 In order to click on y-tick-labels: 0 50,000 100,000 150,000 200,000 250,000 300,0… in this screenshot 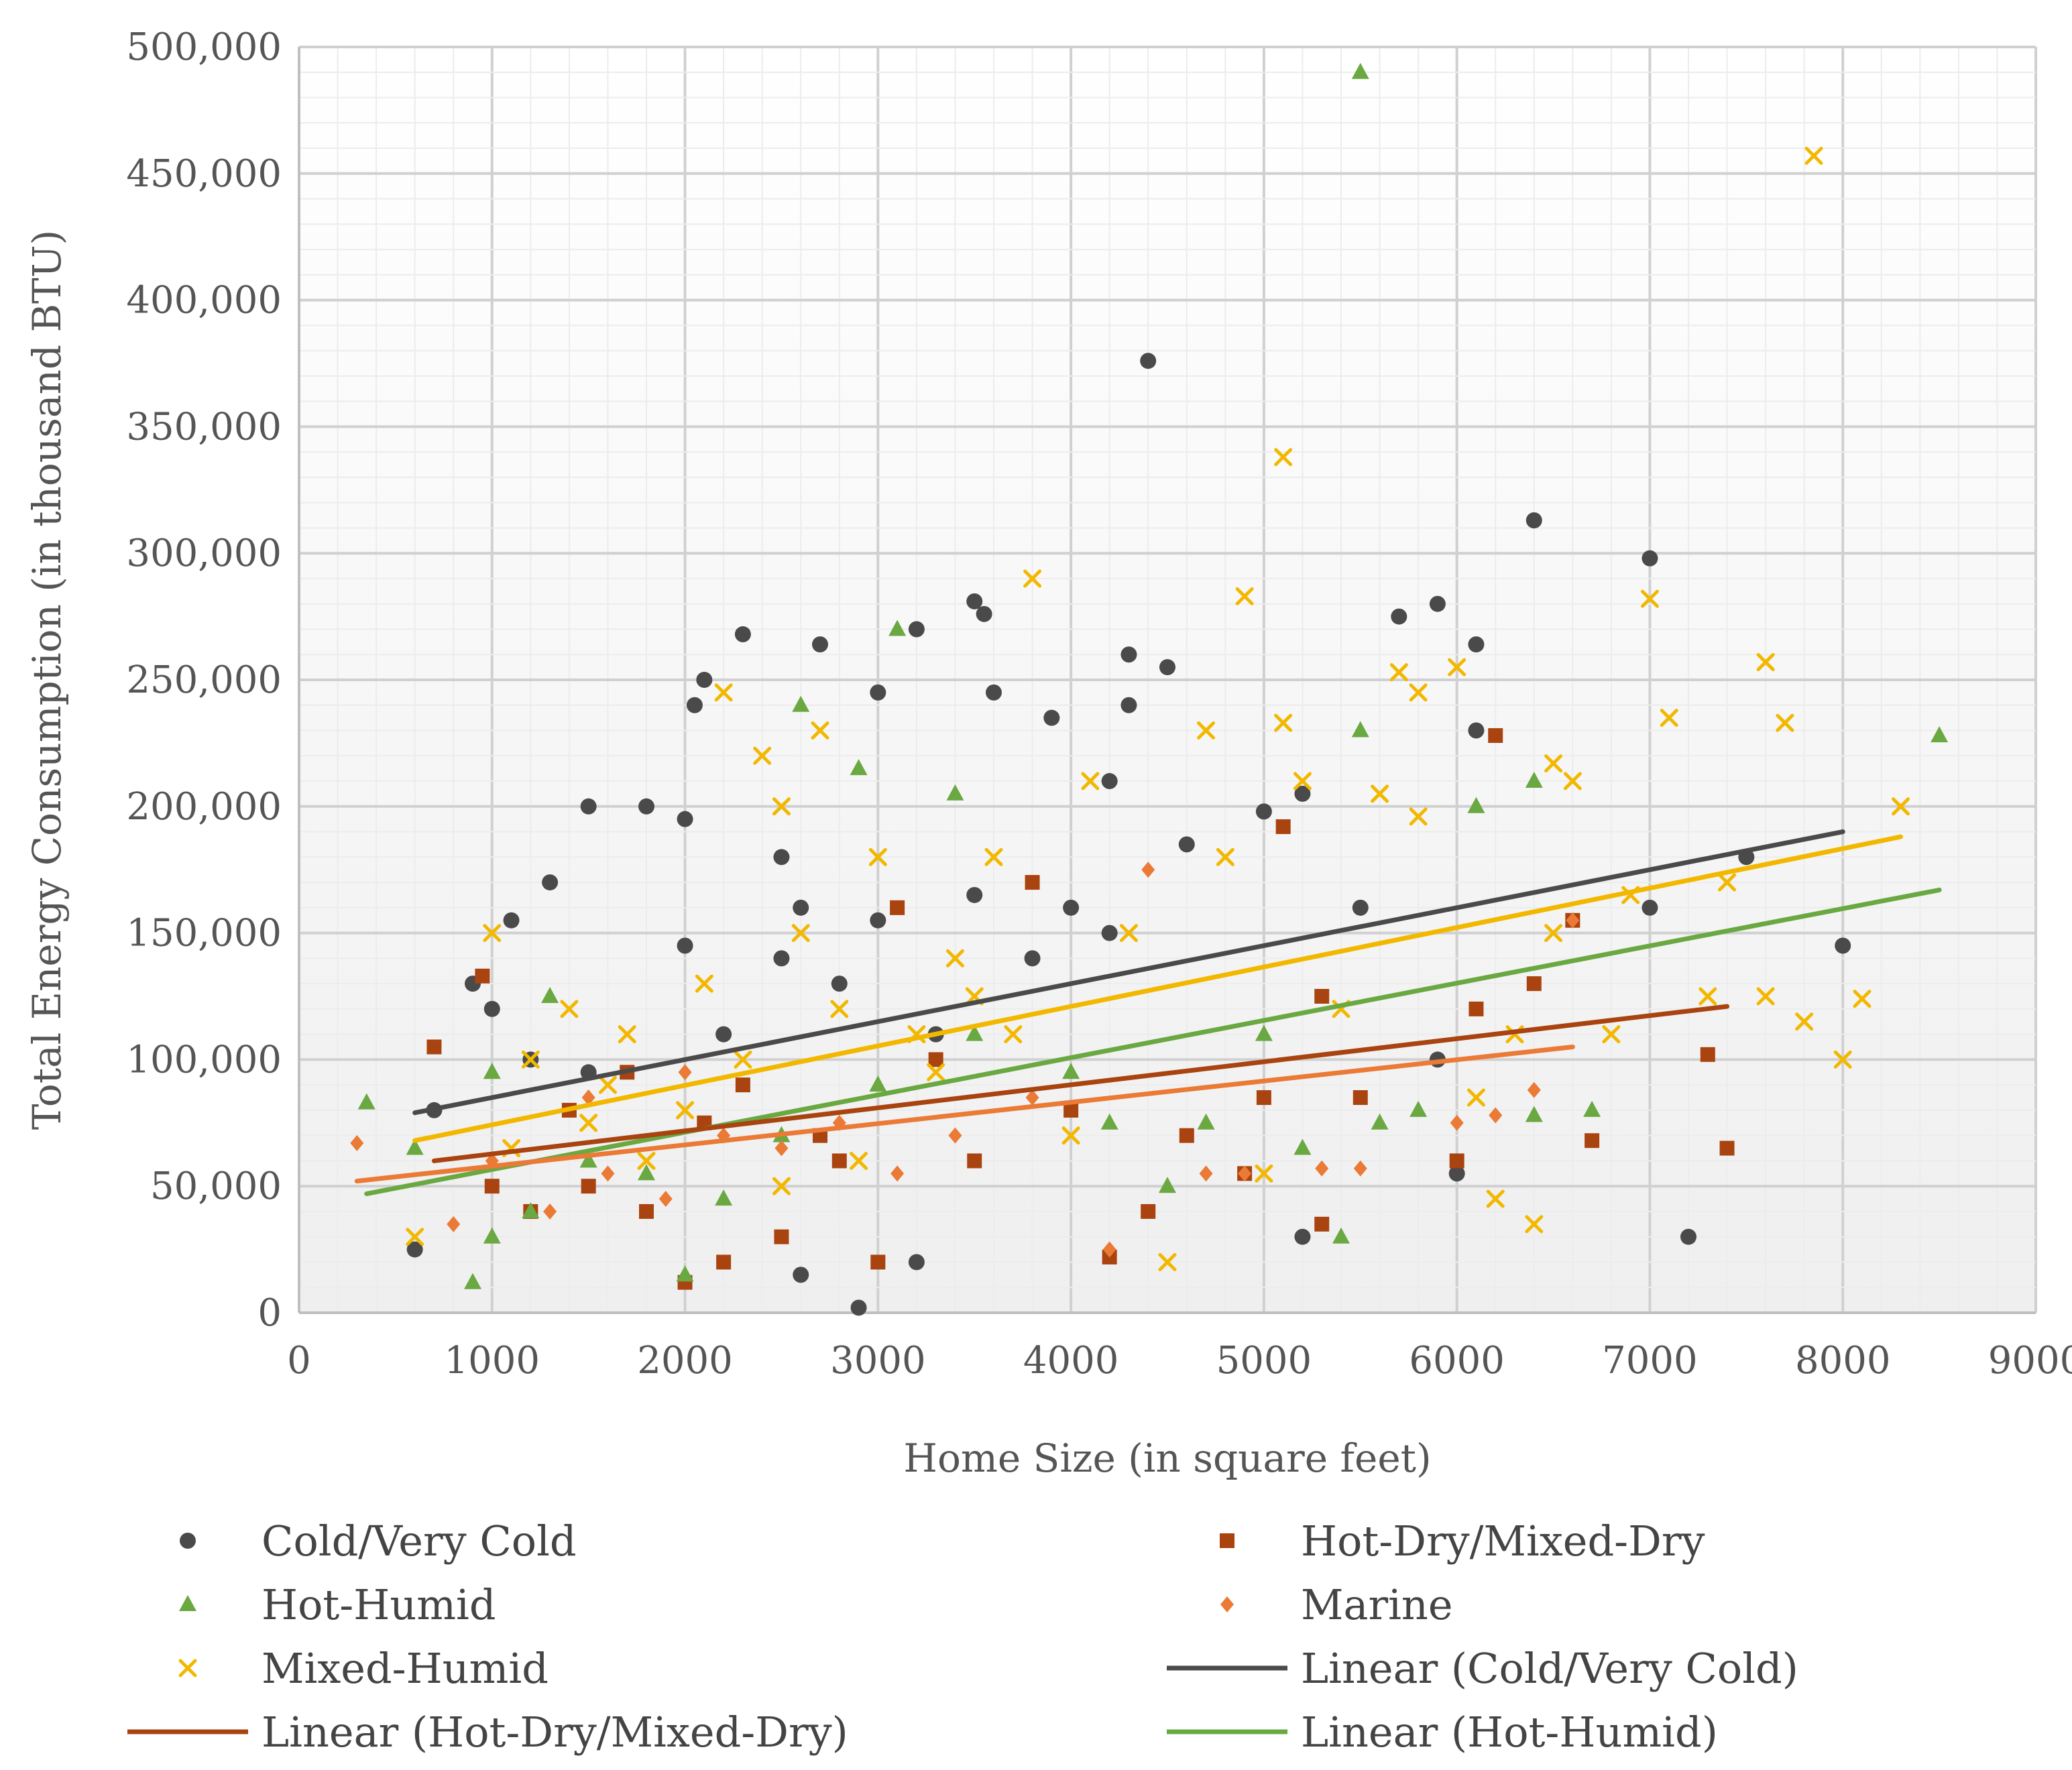, I will do `click(204, 680)`.